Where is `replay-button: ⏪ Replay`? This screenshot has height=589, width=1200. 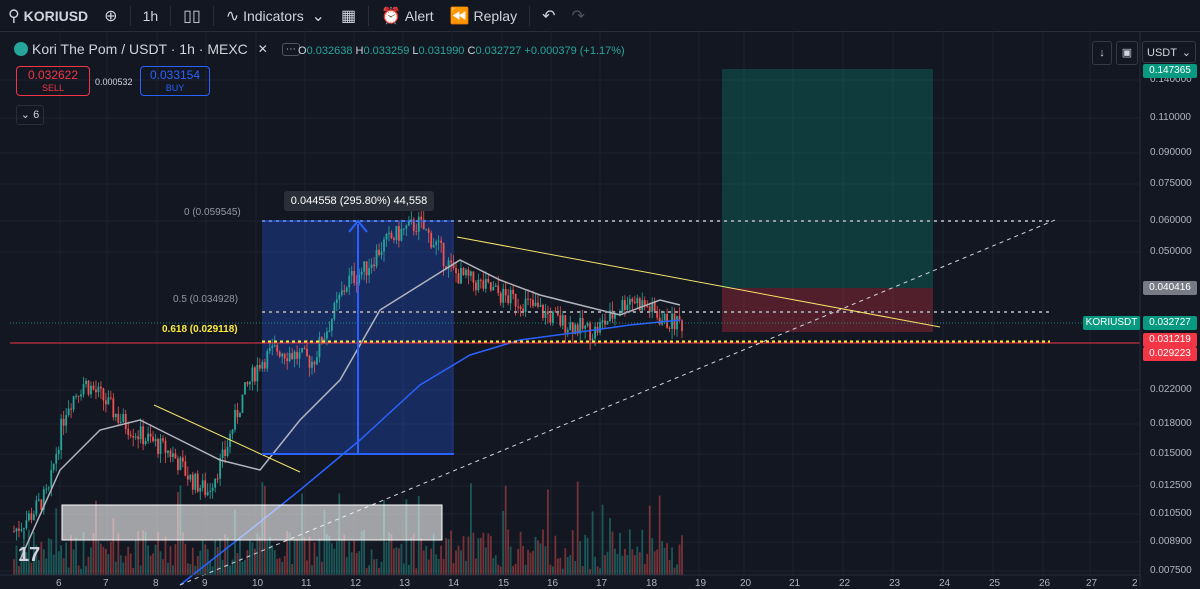 replay-button: ⏪ Replay is located at coordinates (483, 15).